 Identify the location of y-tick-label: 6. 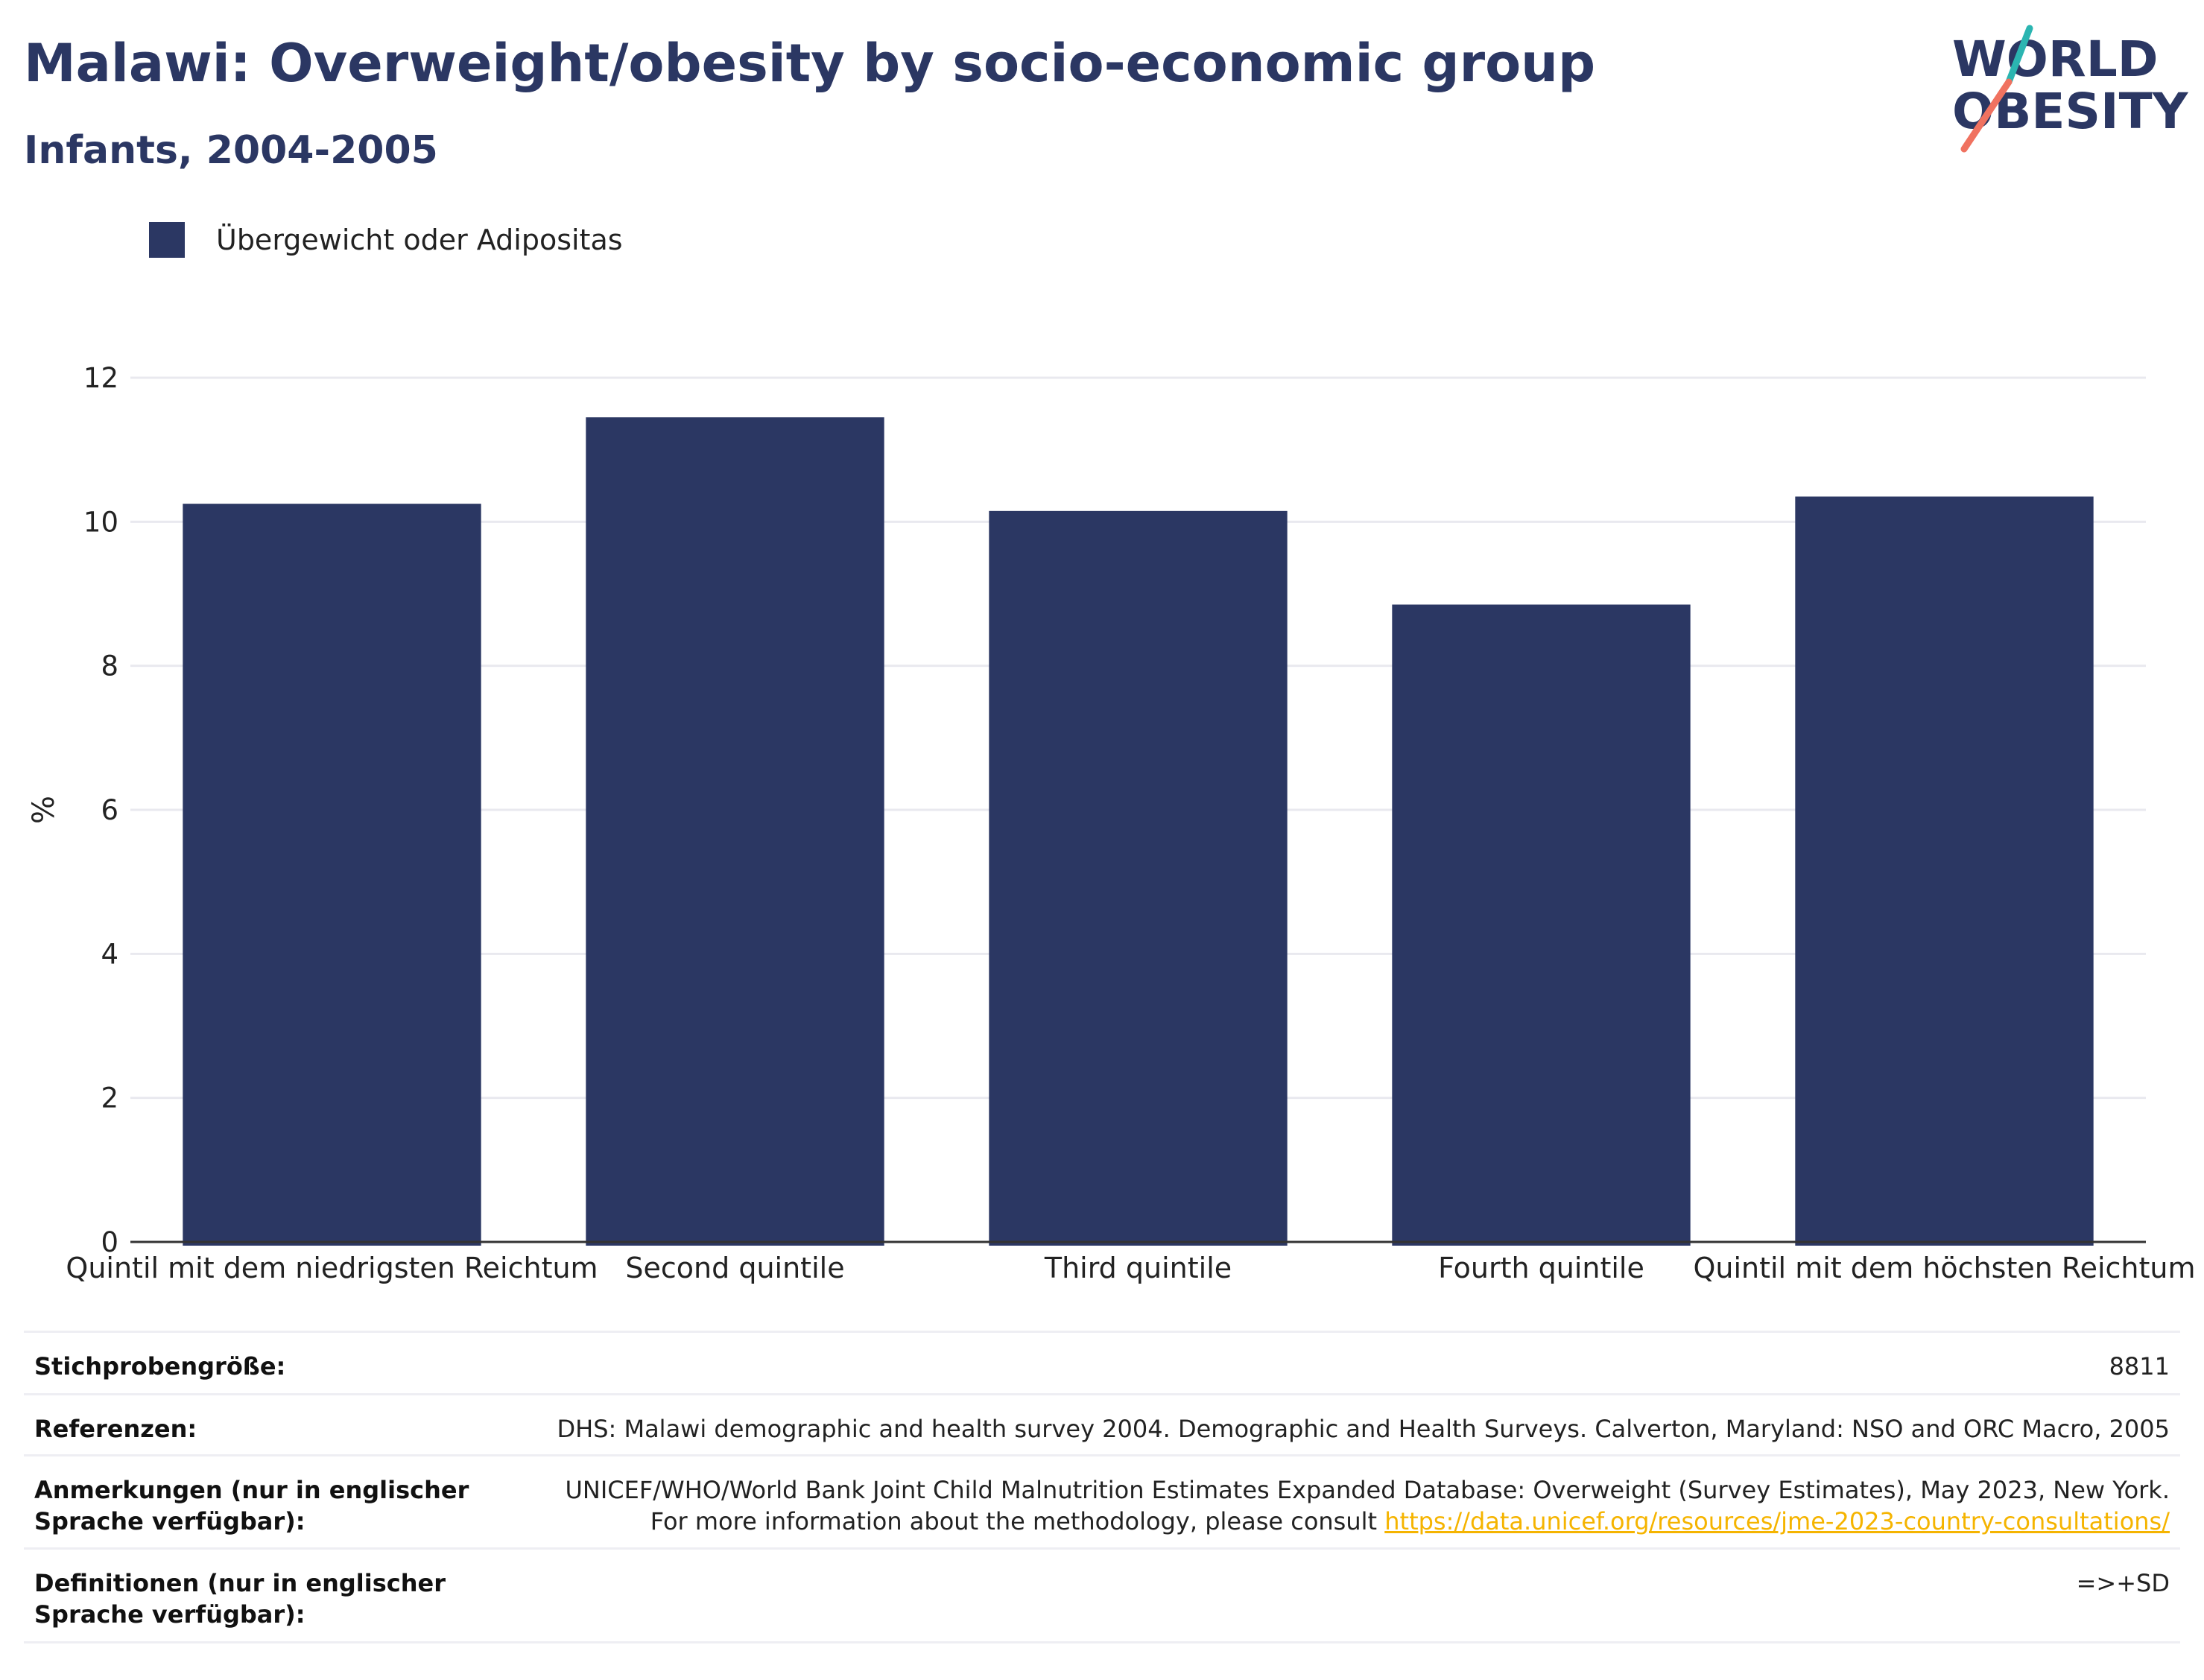
(109, 810).